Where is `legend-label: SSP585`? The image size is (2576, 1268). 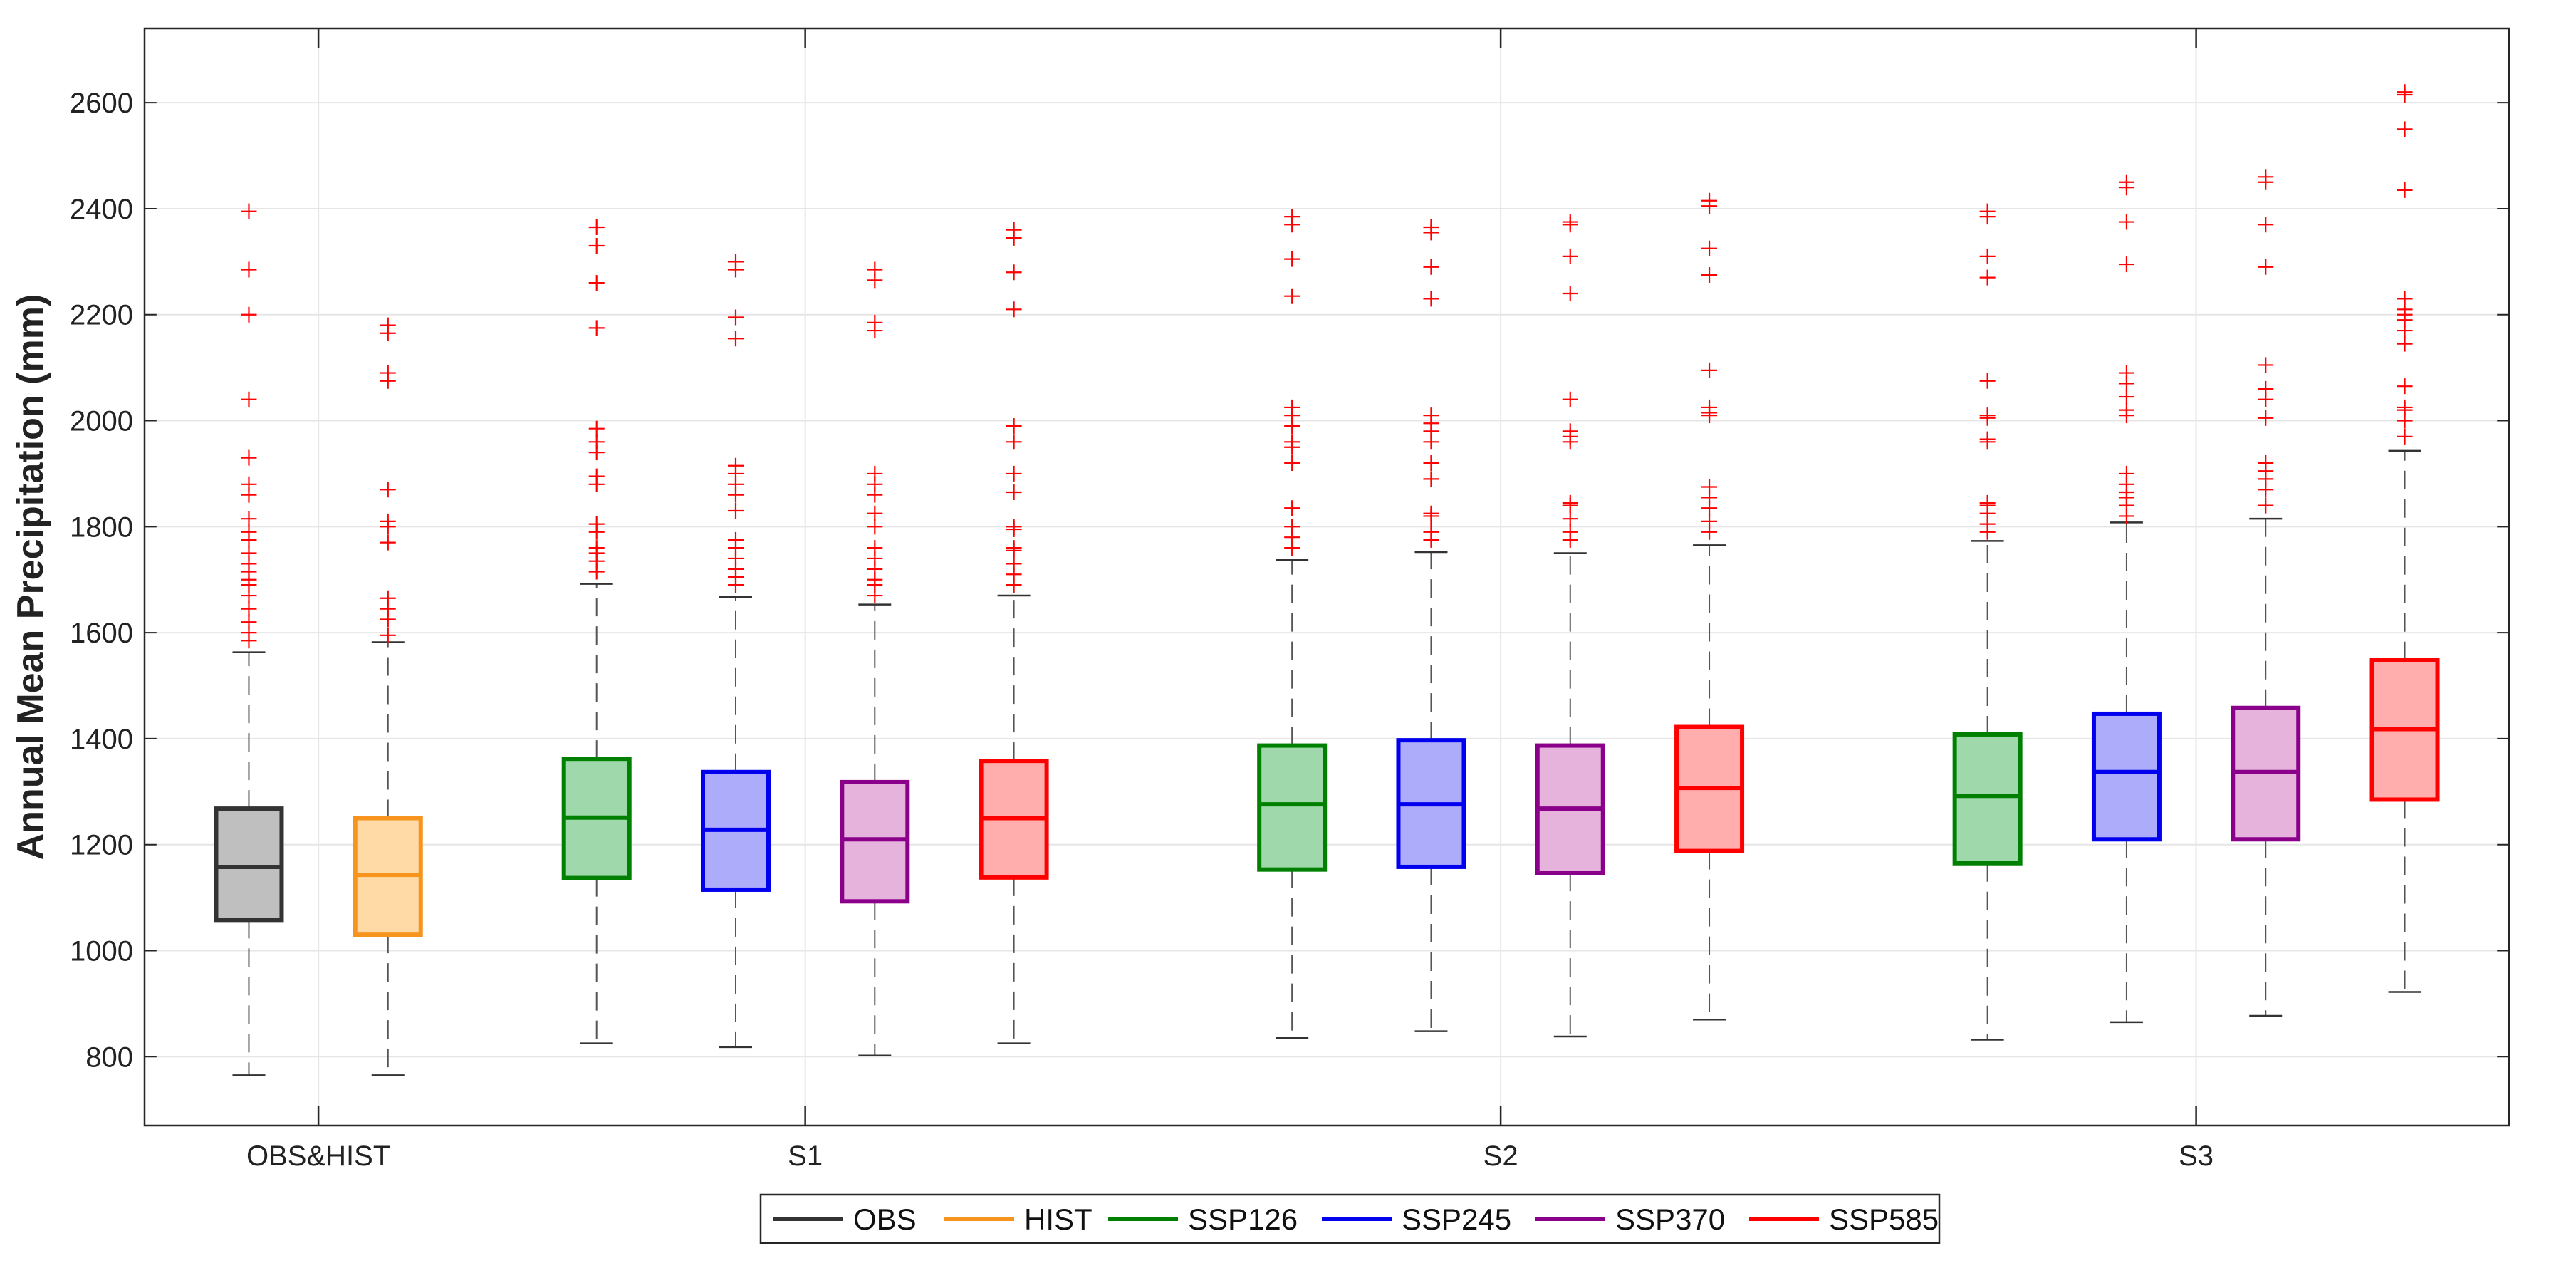 legend-label: SSP585 is located at coordinates (1884, 1219).